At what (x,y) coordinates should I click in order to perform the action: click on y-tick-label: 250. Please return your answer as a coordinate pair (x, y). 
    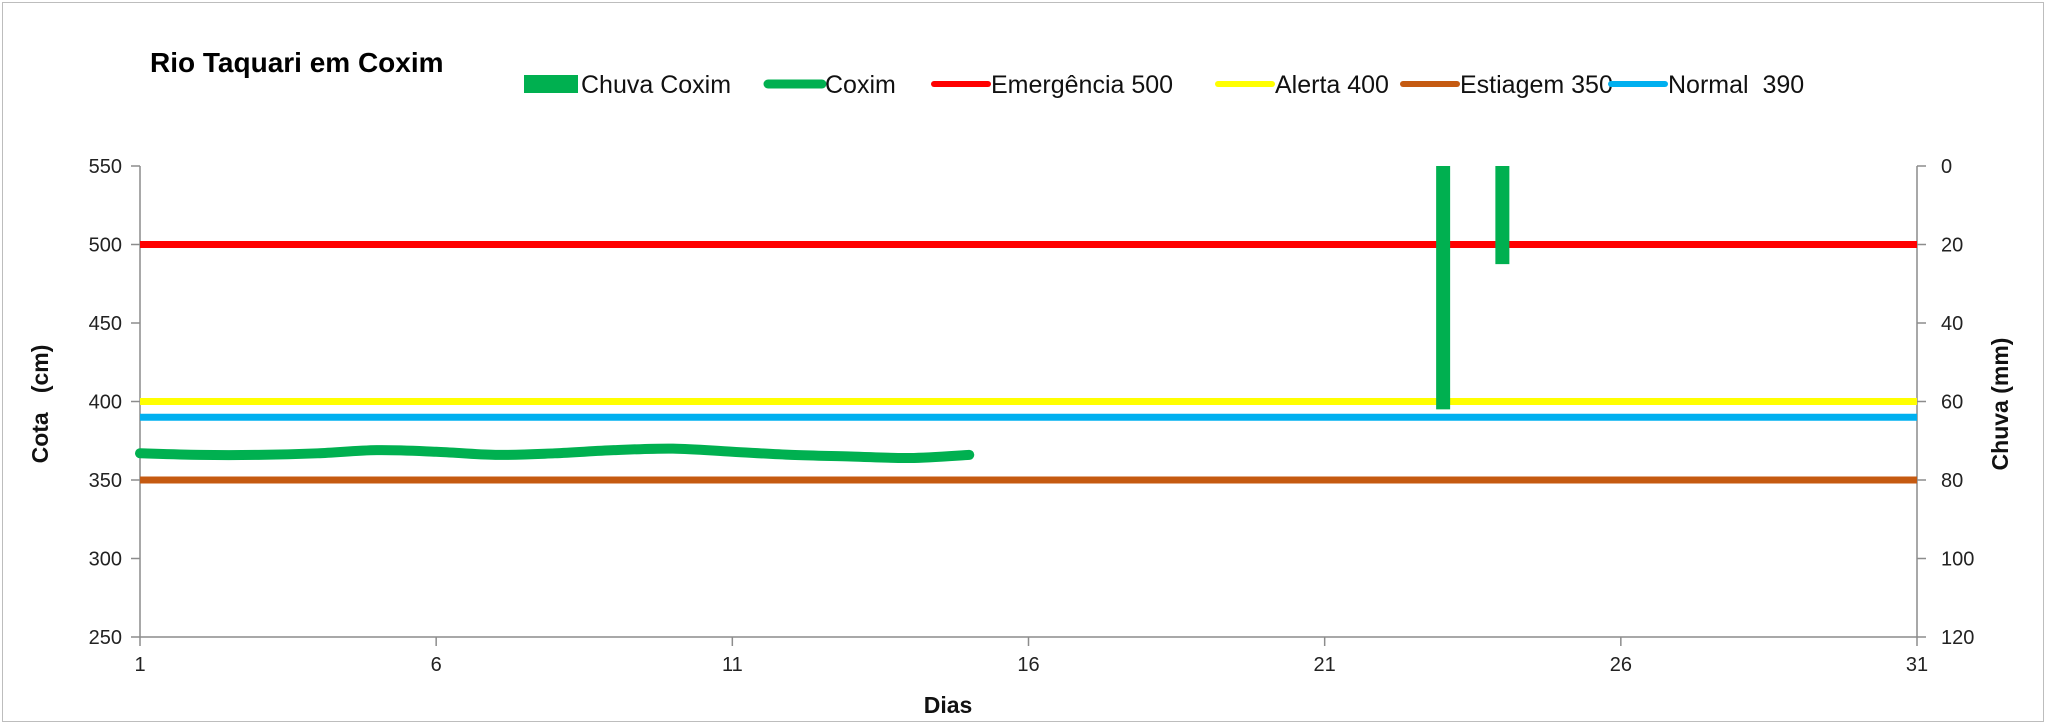
    Looking at the image, I should click on (105, 638).